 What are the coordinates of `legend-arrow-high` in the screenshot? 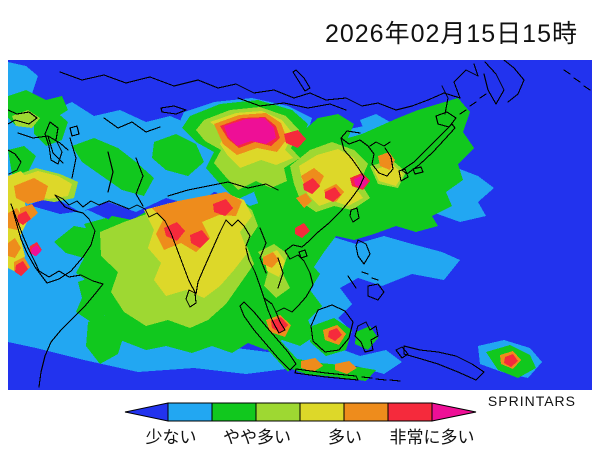 It's located at (454, 412).